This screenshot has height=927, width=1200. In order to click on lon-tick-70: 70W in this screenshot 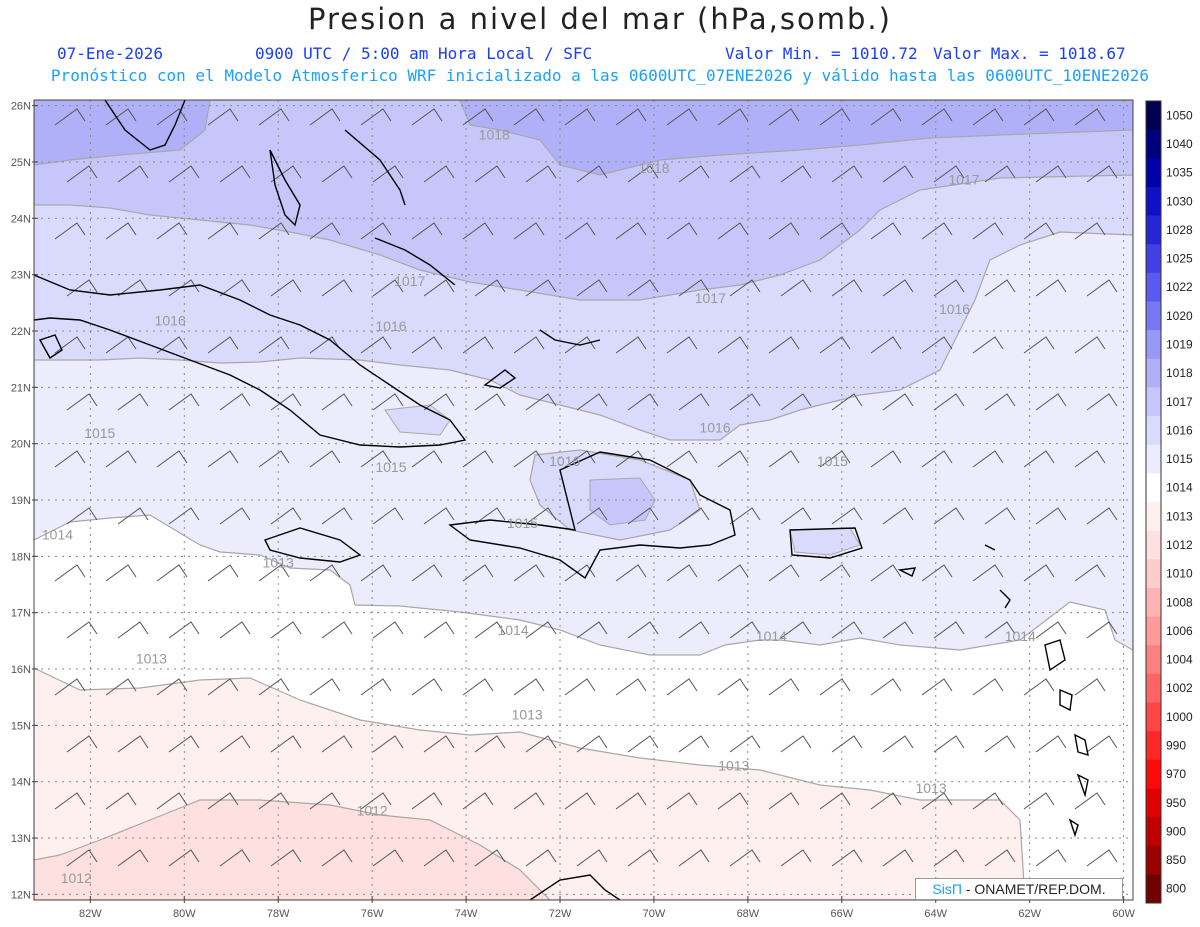, I will do `click(654, 914)`.